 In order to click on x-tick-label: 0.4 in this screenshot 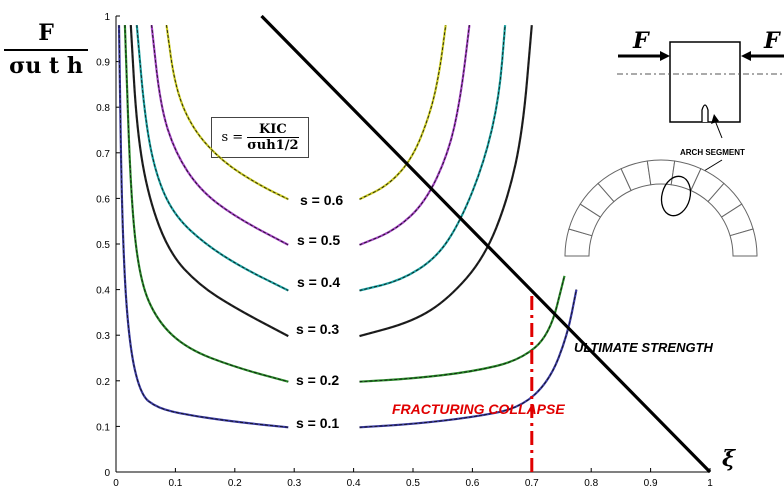, I will do `click(354, 483)`.